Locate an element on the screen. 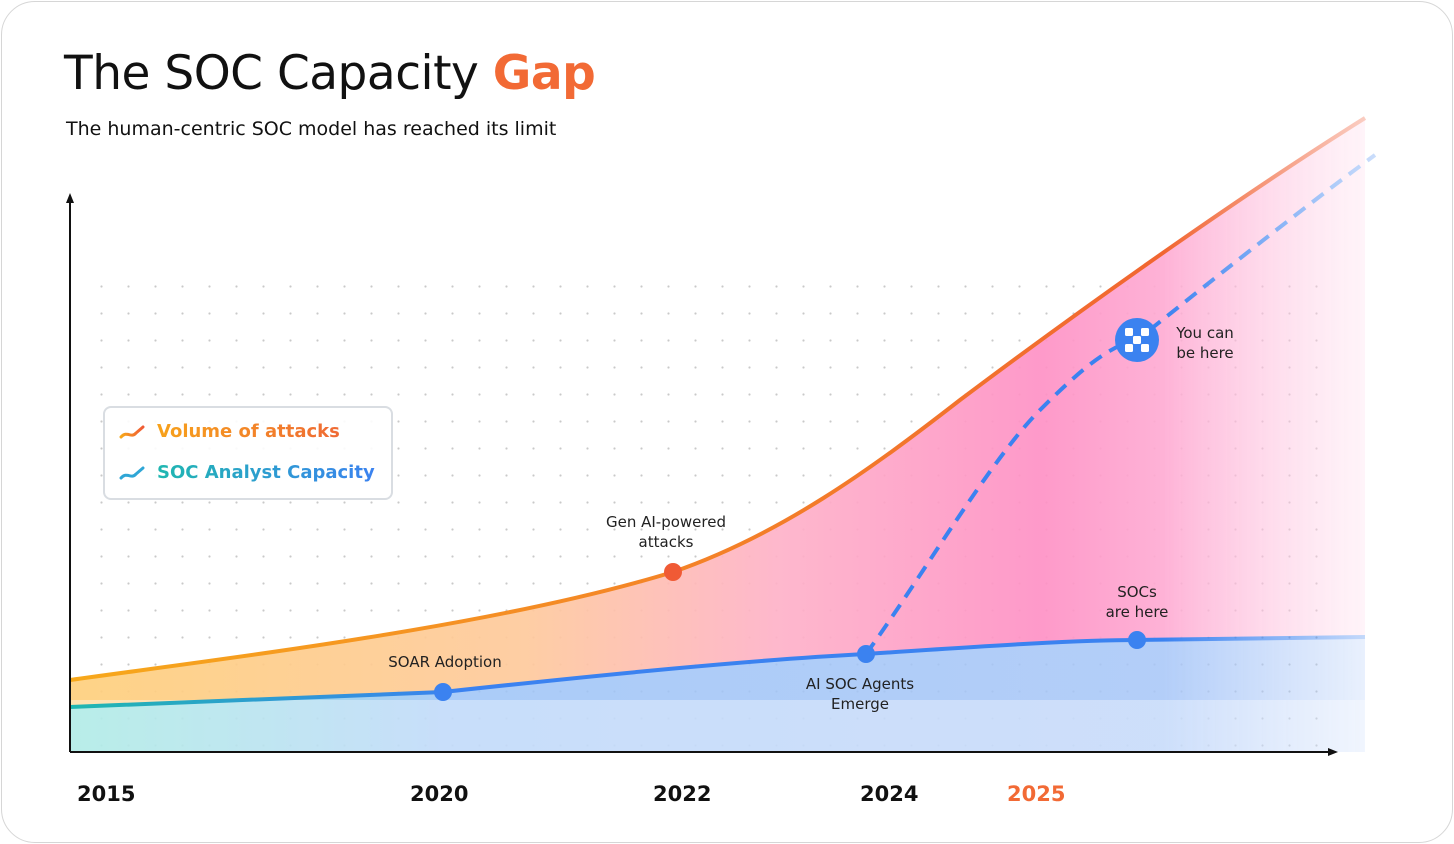  brand-logo-icon is located at coordinates (1137, 340).